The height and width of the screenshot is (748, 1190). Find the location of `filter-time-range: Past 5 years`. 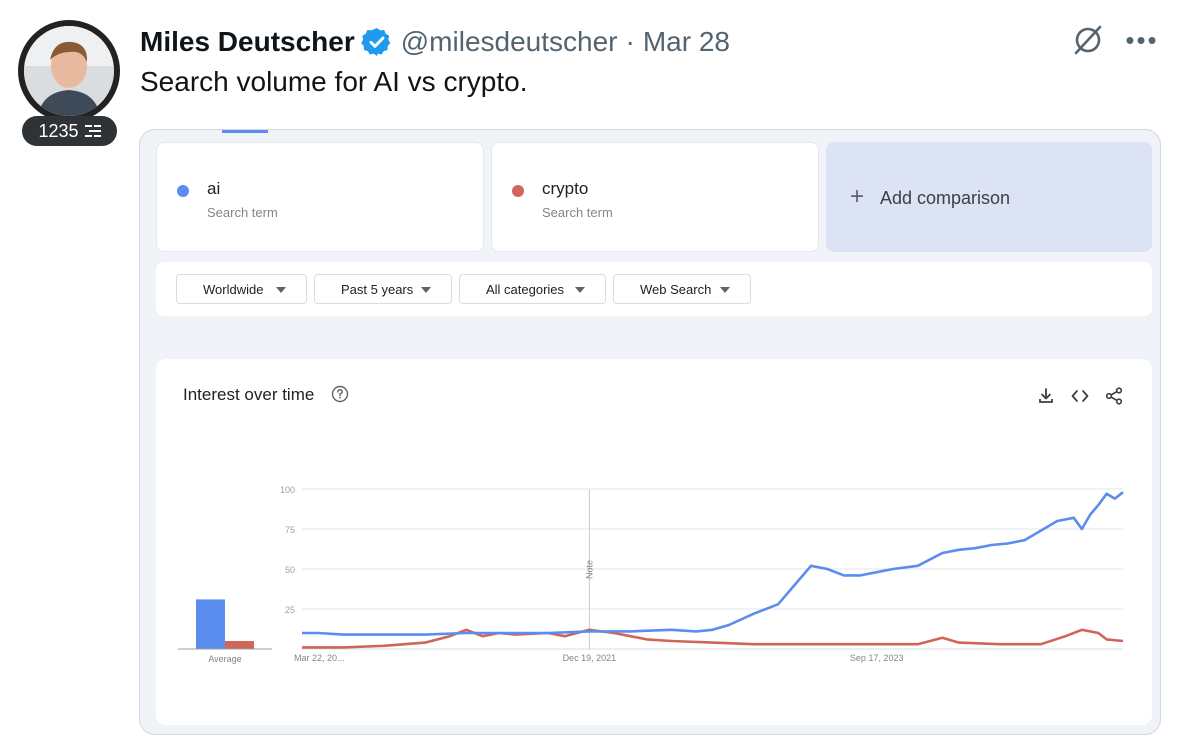

filter-time-range: Past 5 years is located at coordinates (383, 289).